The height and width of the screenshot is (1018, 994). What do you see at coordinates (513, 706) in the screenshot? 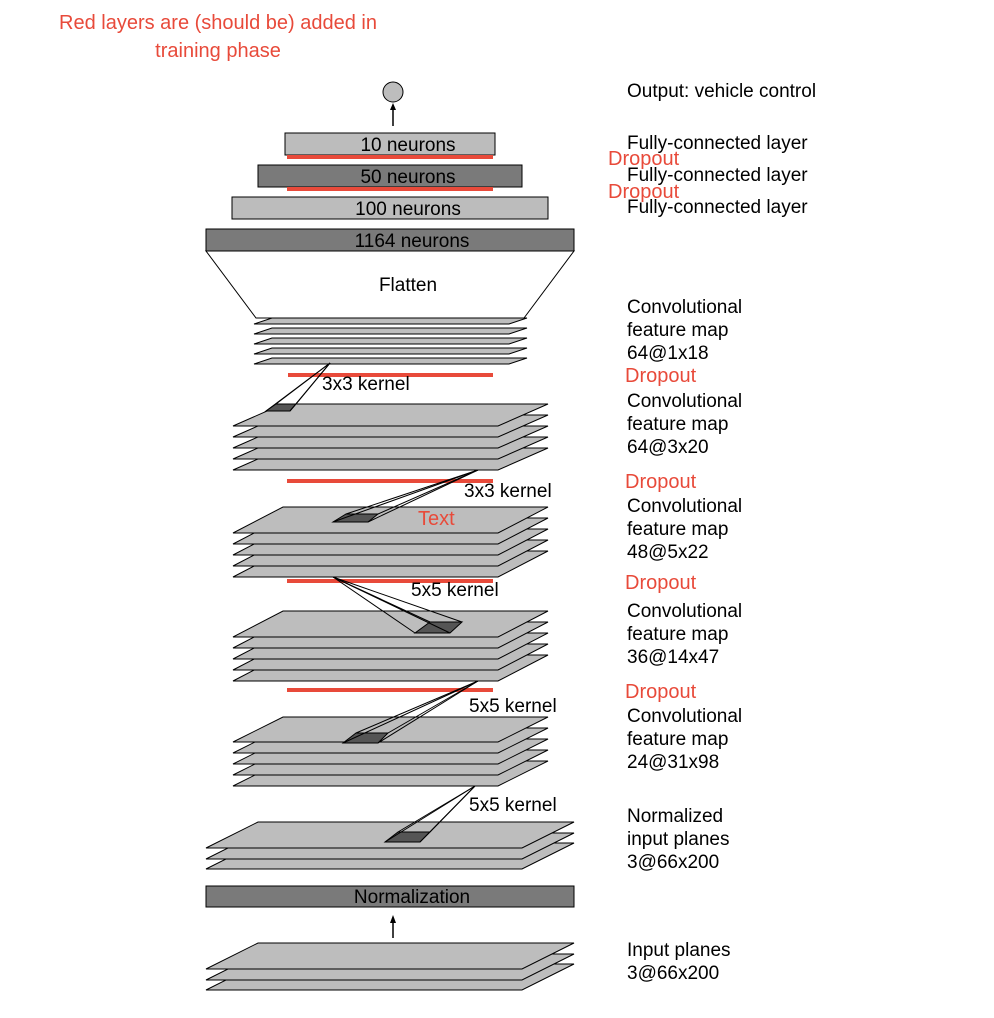
I see `kernel-label-4: 5x5 kernel` at bounding box center [513, 706].